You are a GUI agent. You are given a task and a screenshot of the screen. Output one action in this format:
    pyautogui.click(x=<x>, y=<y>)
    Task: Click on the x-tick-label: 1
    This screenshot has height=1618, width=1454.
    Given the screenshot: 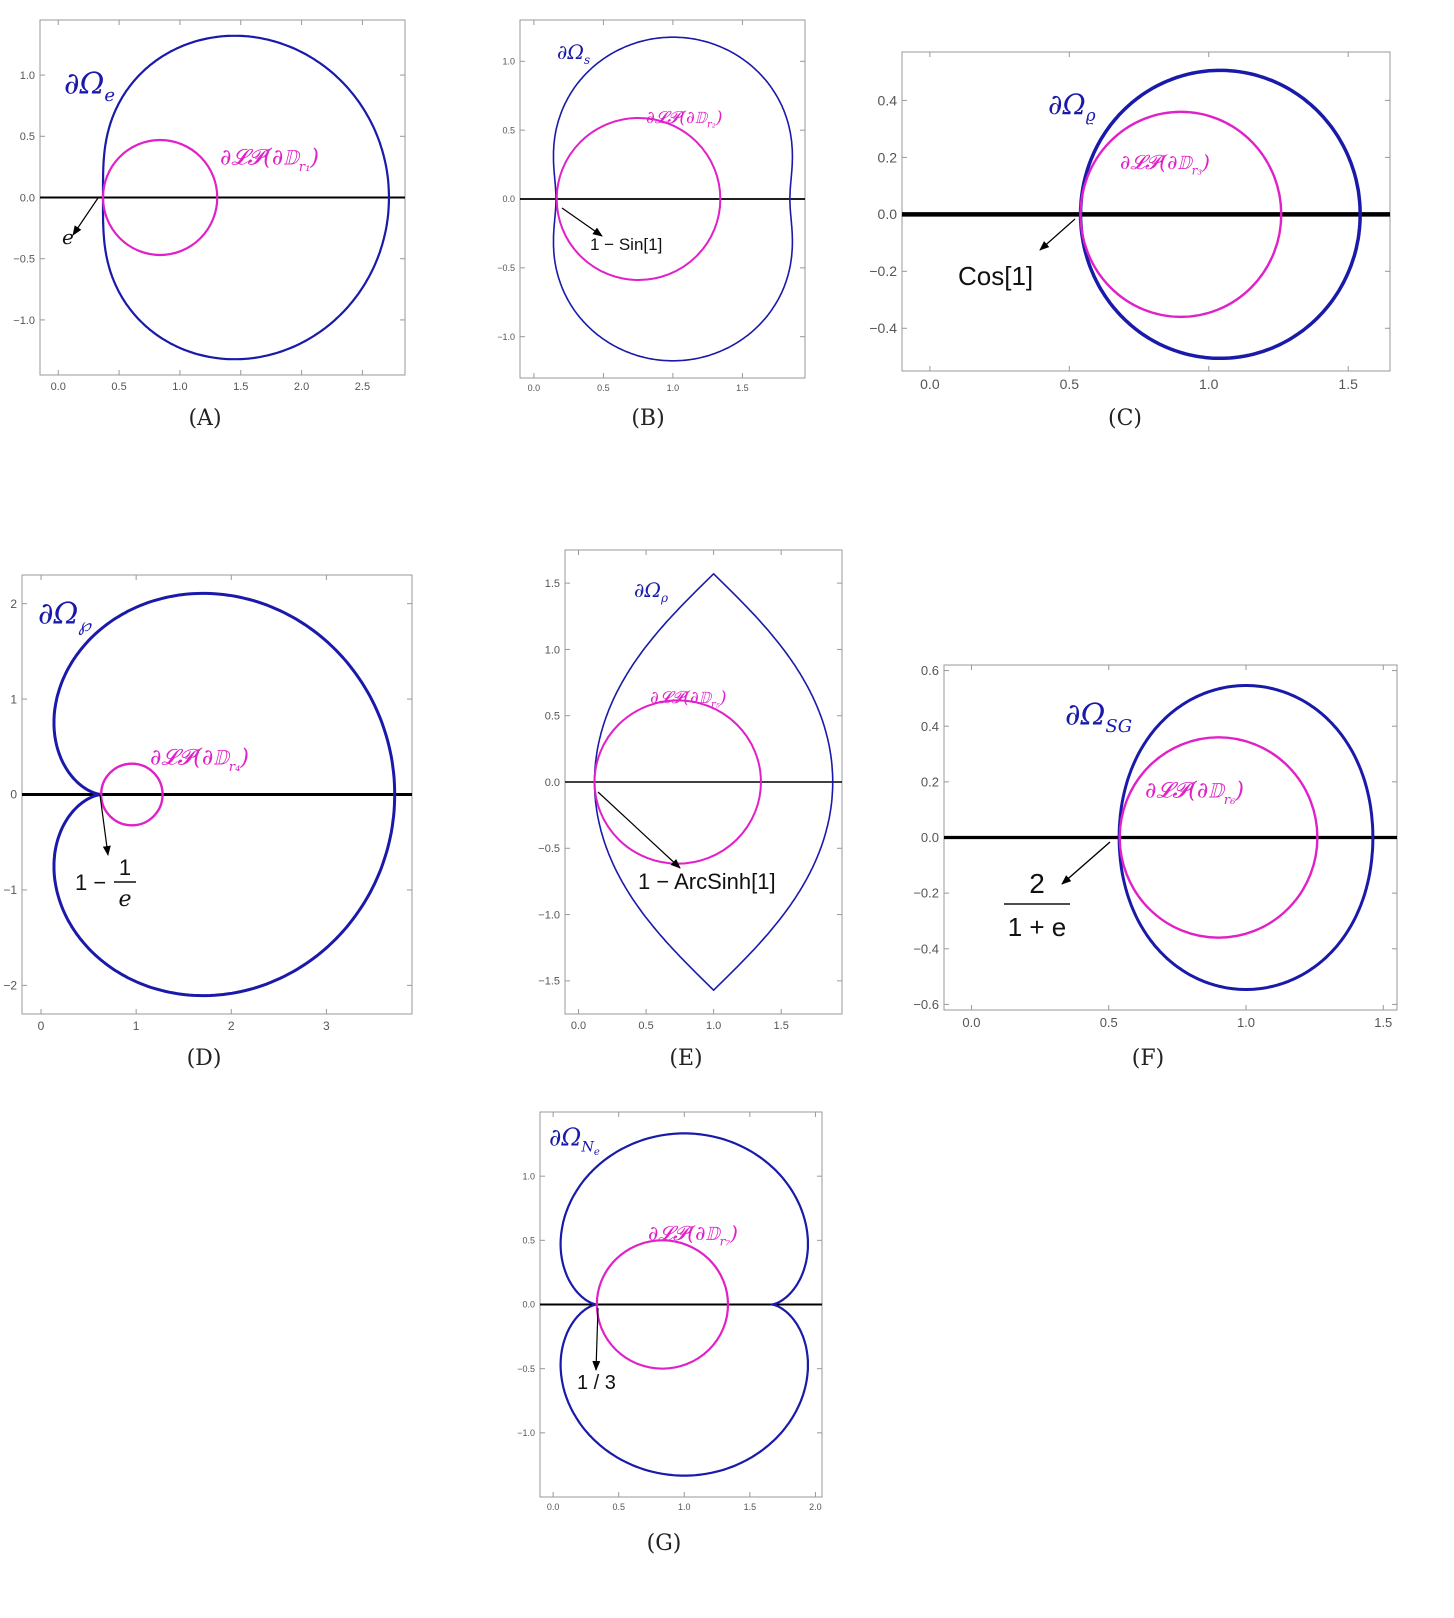 What is the action you would take?
    pyautogui.click(x=136, y=1026)
    